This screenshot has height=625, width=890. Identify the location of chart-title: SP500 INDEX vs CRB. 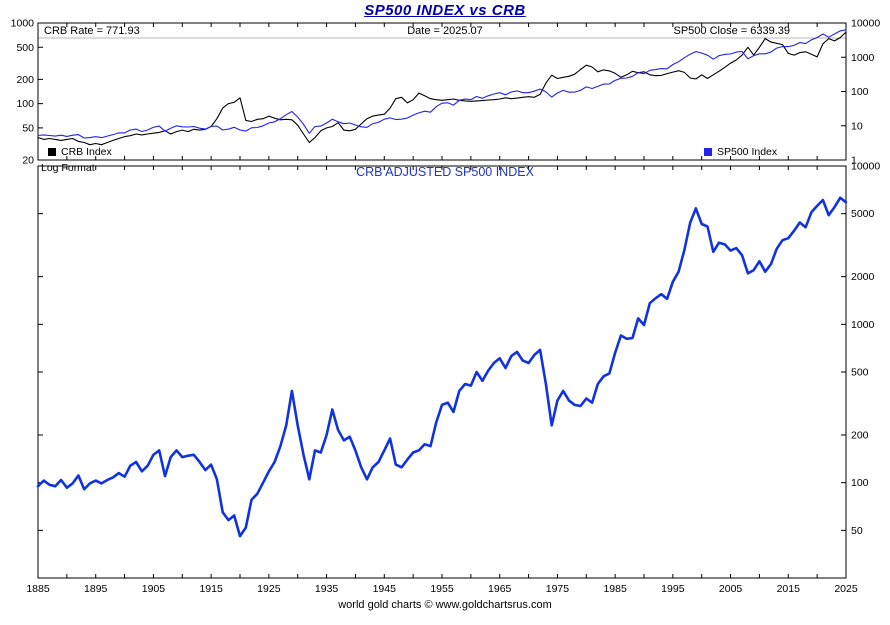
(445, 10).